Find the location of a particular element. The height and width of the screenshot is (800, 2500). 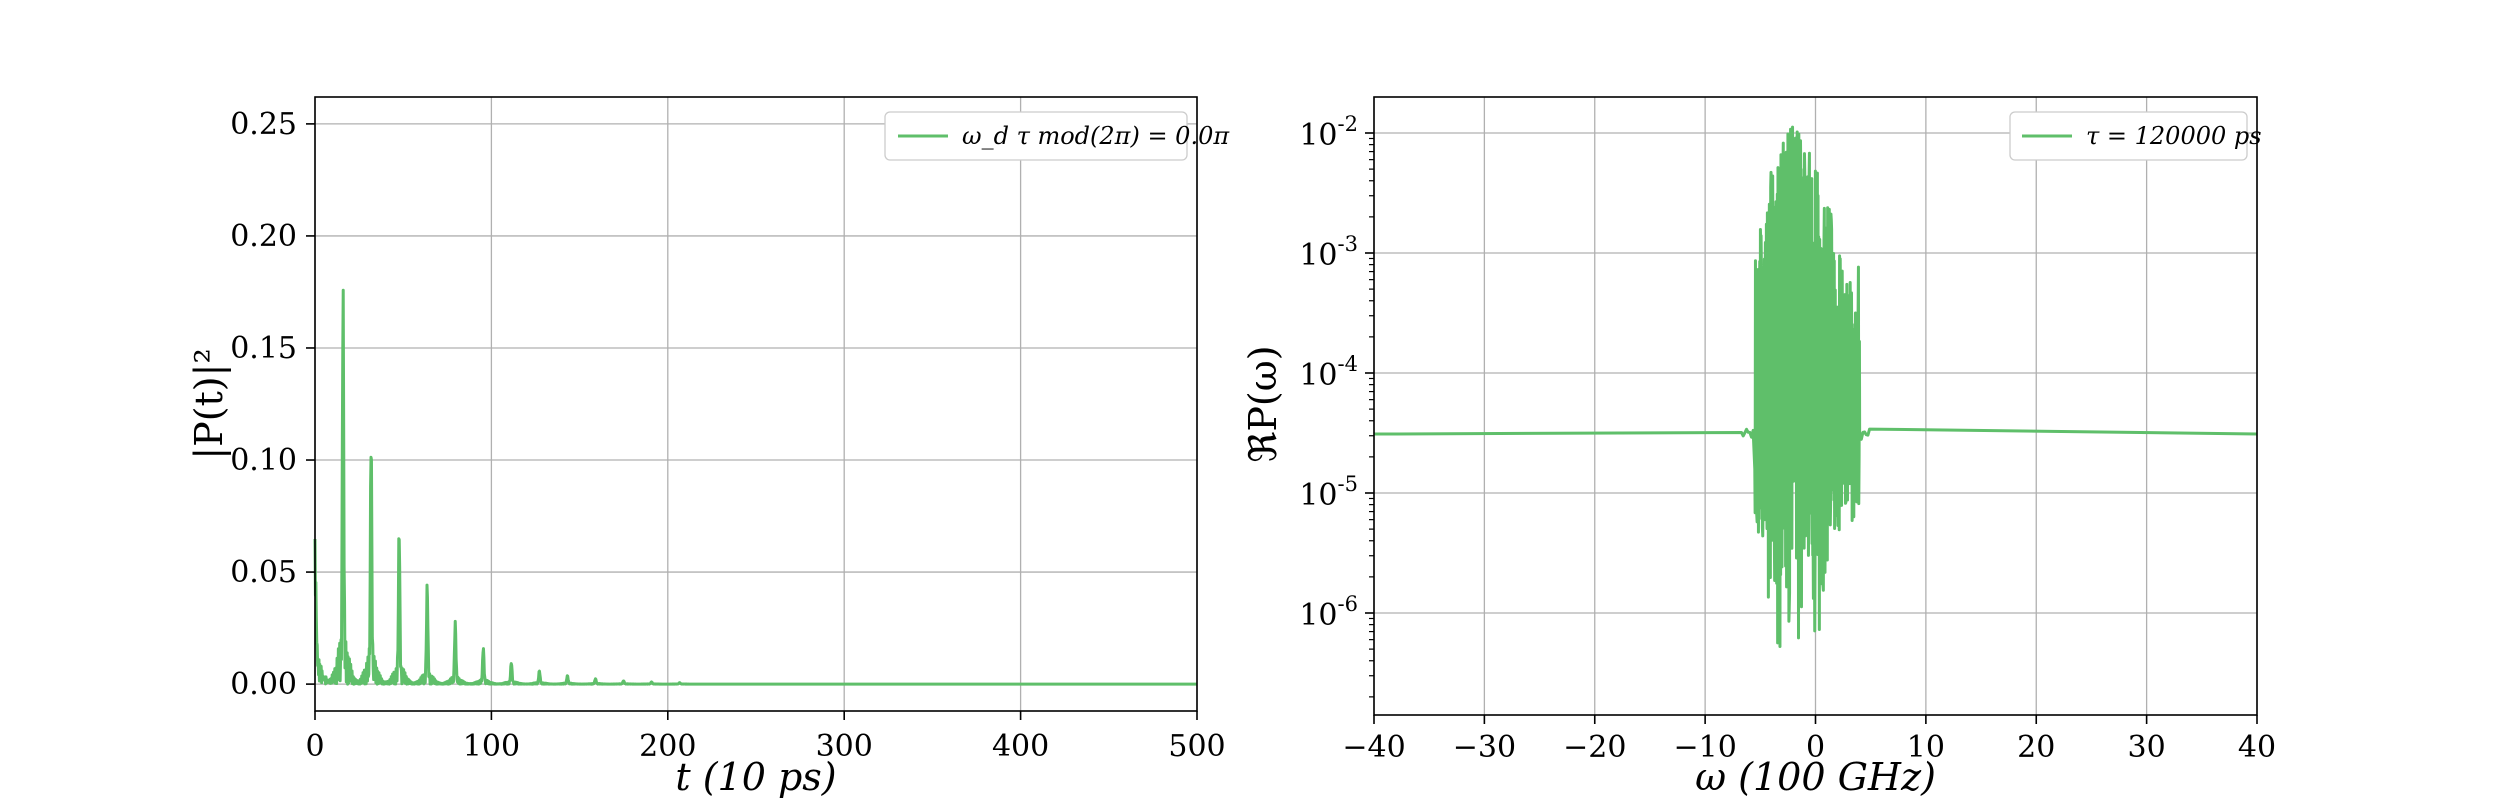

left-xaxis-label: t (10 ps) is located at coordinates (755, 777).